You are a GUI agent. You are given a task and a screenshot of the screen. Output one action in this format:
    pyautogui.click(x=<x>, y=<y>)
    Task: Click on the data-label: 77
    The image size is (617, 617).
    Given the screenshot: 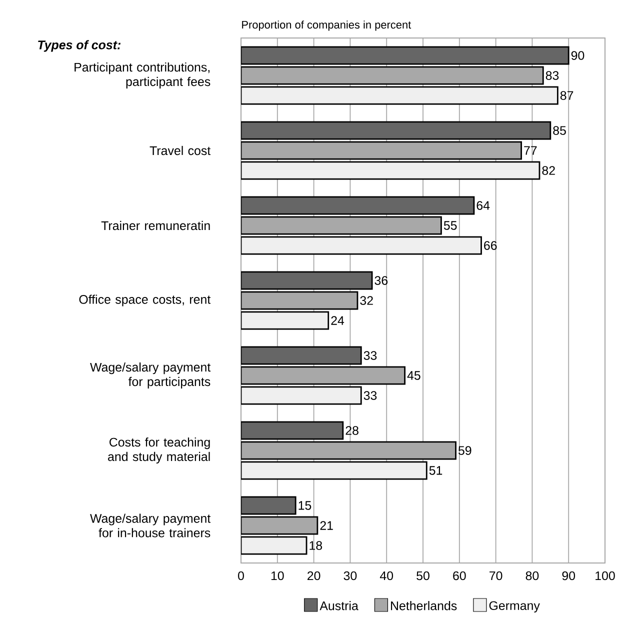 What is the action you would take?
    pyautogui.click(x=530, y=150)
    